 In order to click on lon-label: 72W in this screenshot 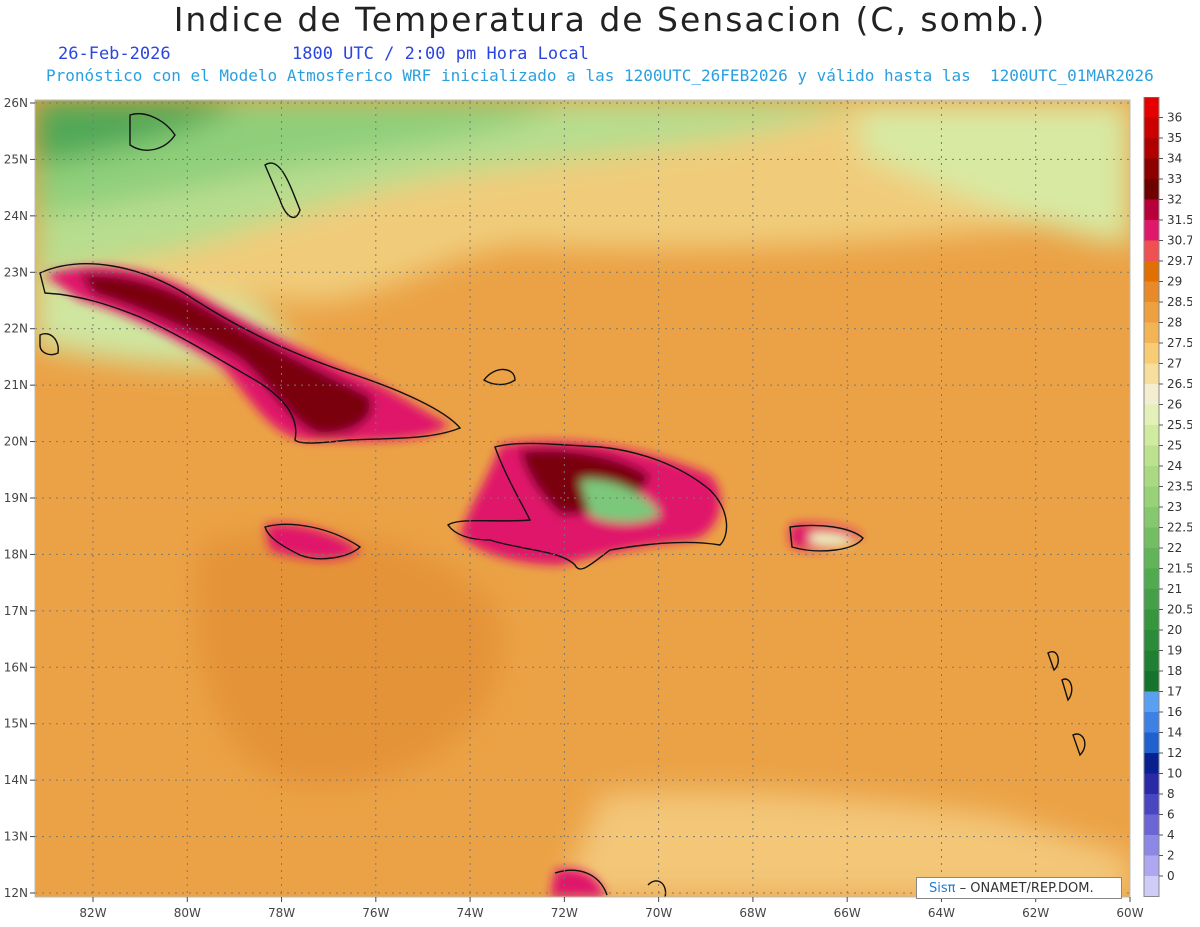, I will do `click(564, 913)`.